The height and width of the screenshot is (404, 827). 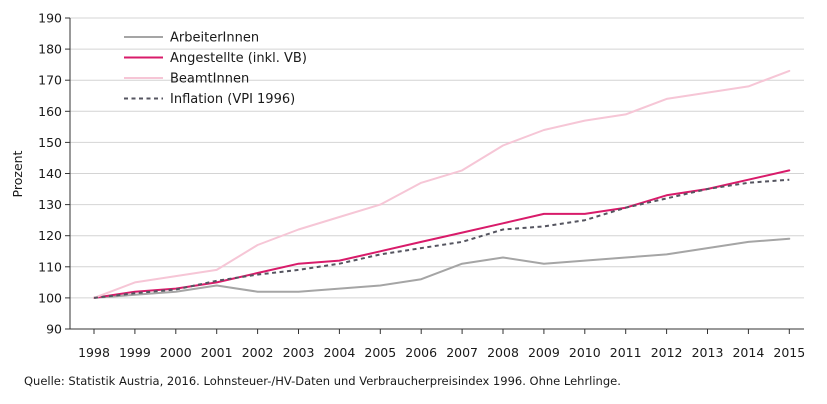 I want to click on x-tick-label: 1998, so click(x=94, y=352).